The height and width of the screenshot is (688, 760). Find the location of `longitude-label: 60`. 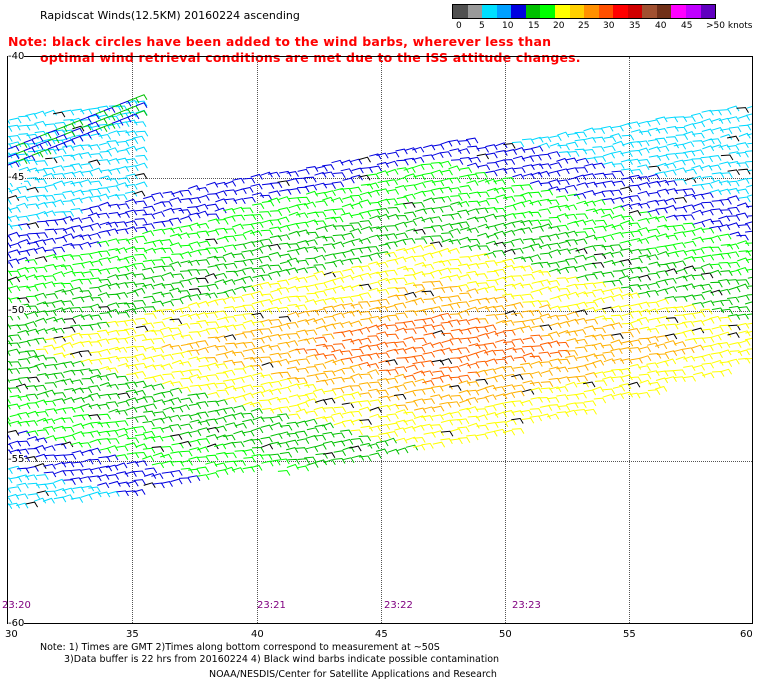

longitude-label: 60 is located at coordinates (746, 634).